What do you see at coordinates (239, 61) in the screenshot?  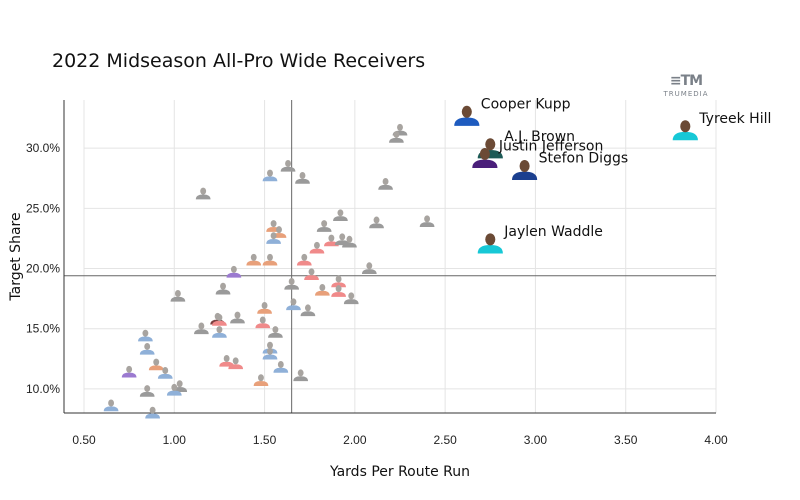 I see `chart-title: 2022 Midseason All-Pro Wide Receivers` at bounding box center [239, 61].